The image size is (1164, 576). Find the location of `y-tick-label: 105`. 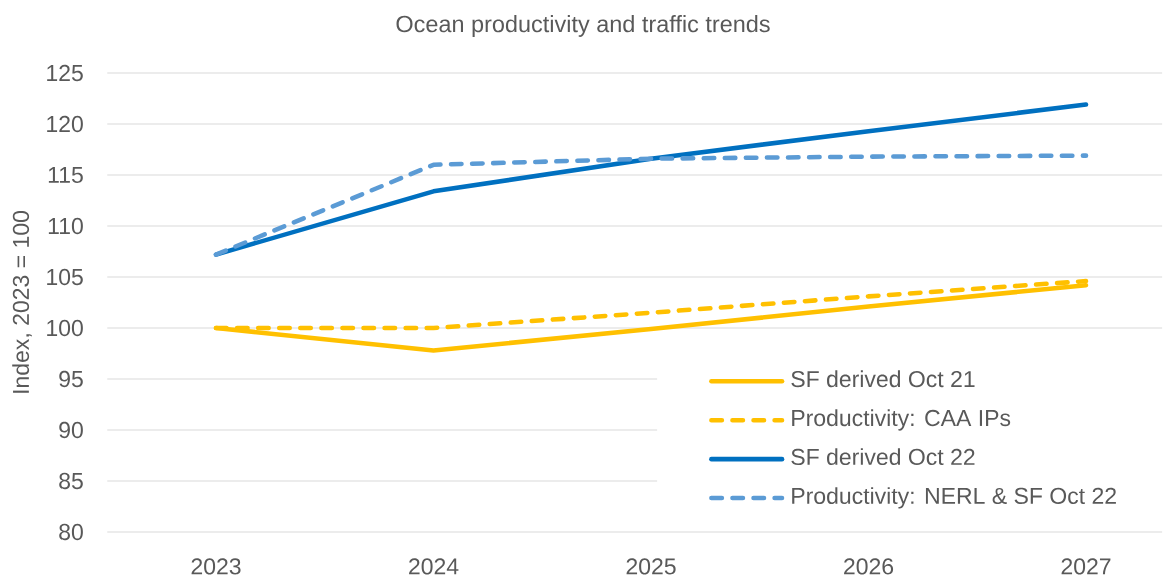

y-tick-label: 105 is located at coordinates (65, 277).